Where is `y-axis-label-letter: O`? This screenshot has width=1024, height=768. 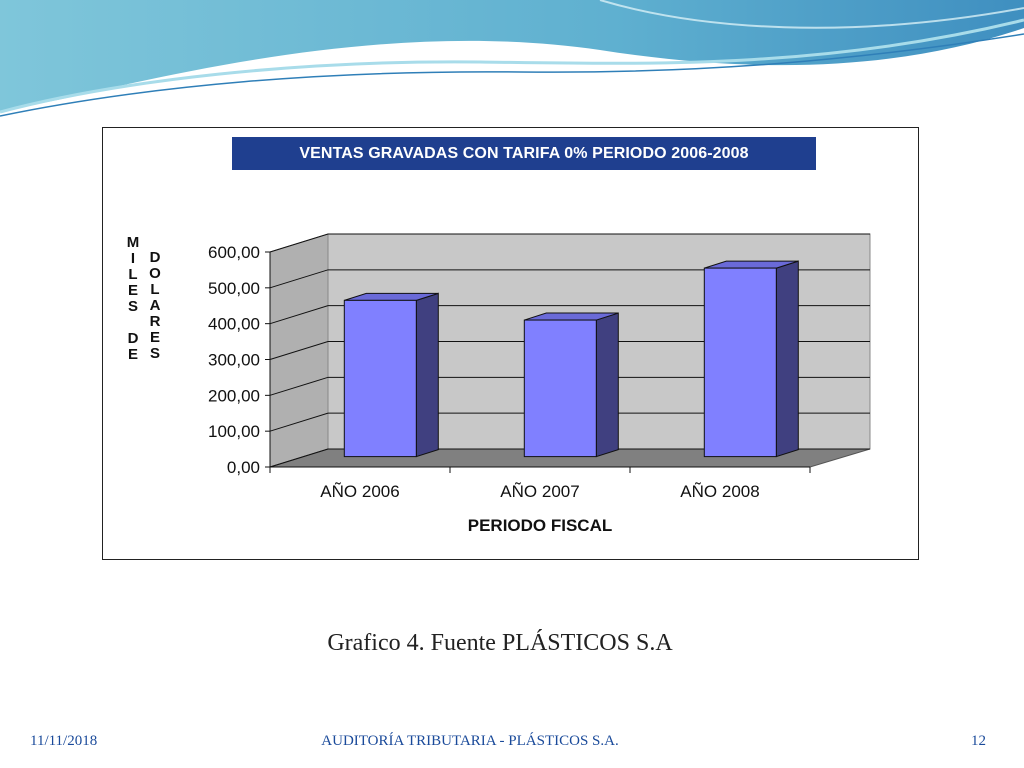 y-axis-label-letter: O is located at coordinates (155, 273).